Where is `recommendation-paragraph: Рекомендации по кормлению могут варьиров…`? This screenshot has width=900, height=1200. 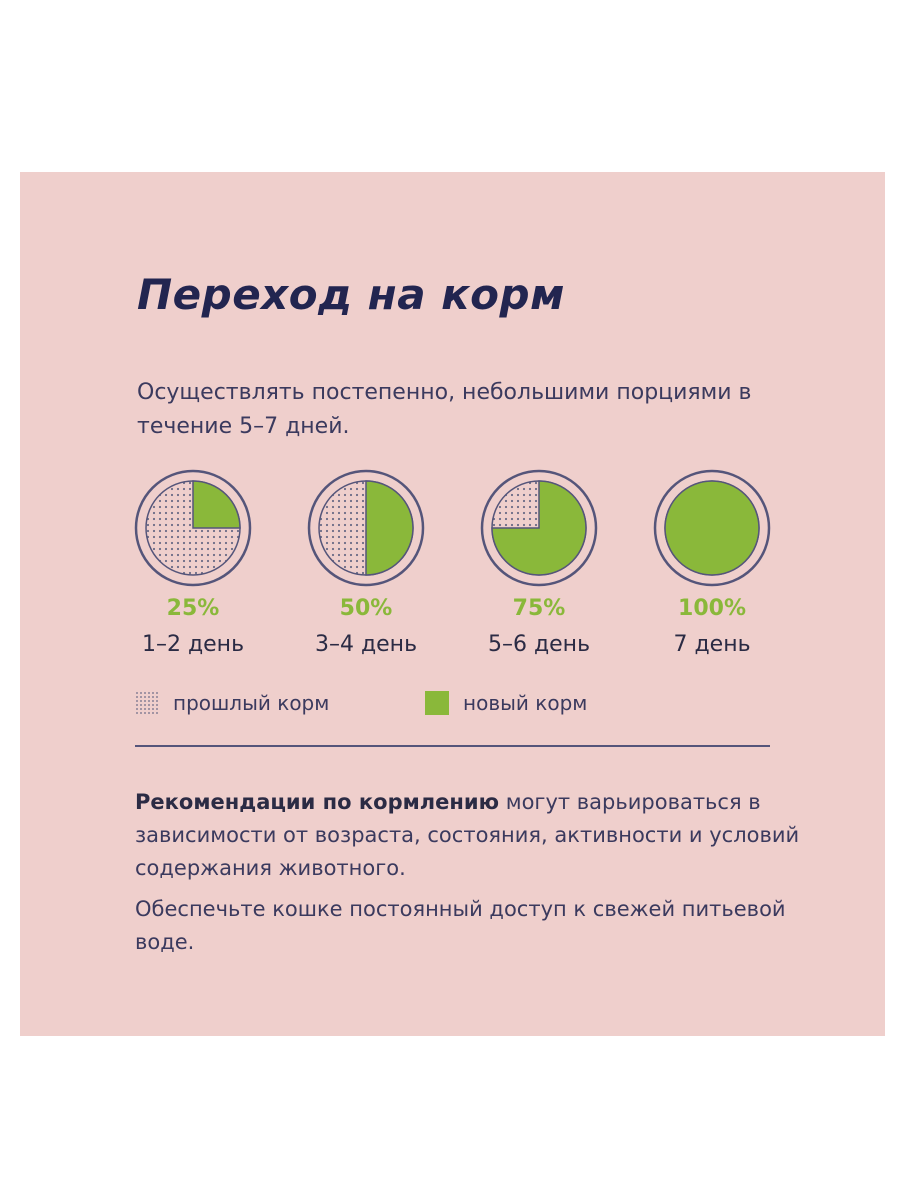 recommendation-paragraph: Рекомендации по кормлению могут варьиров… is located at coordinates (480, 835).